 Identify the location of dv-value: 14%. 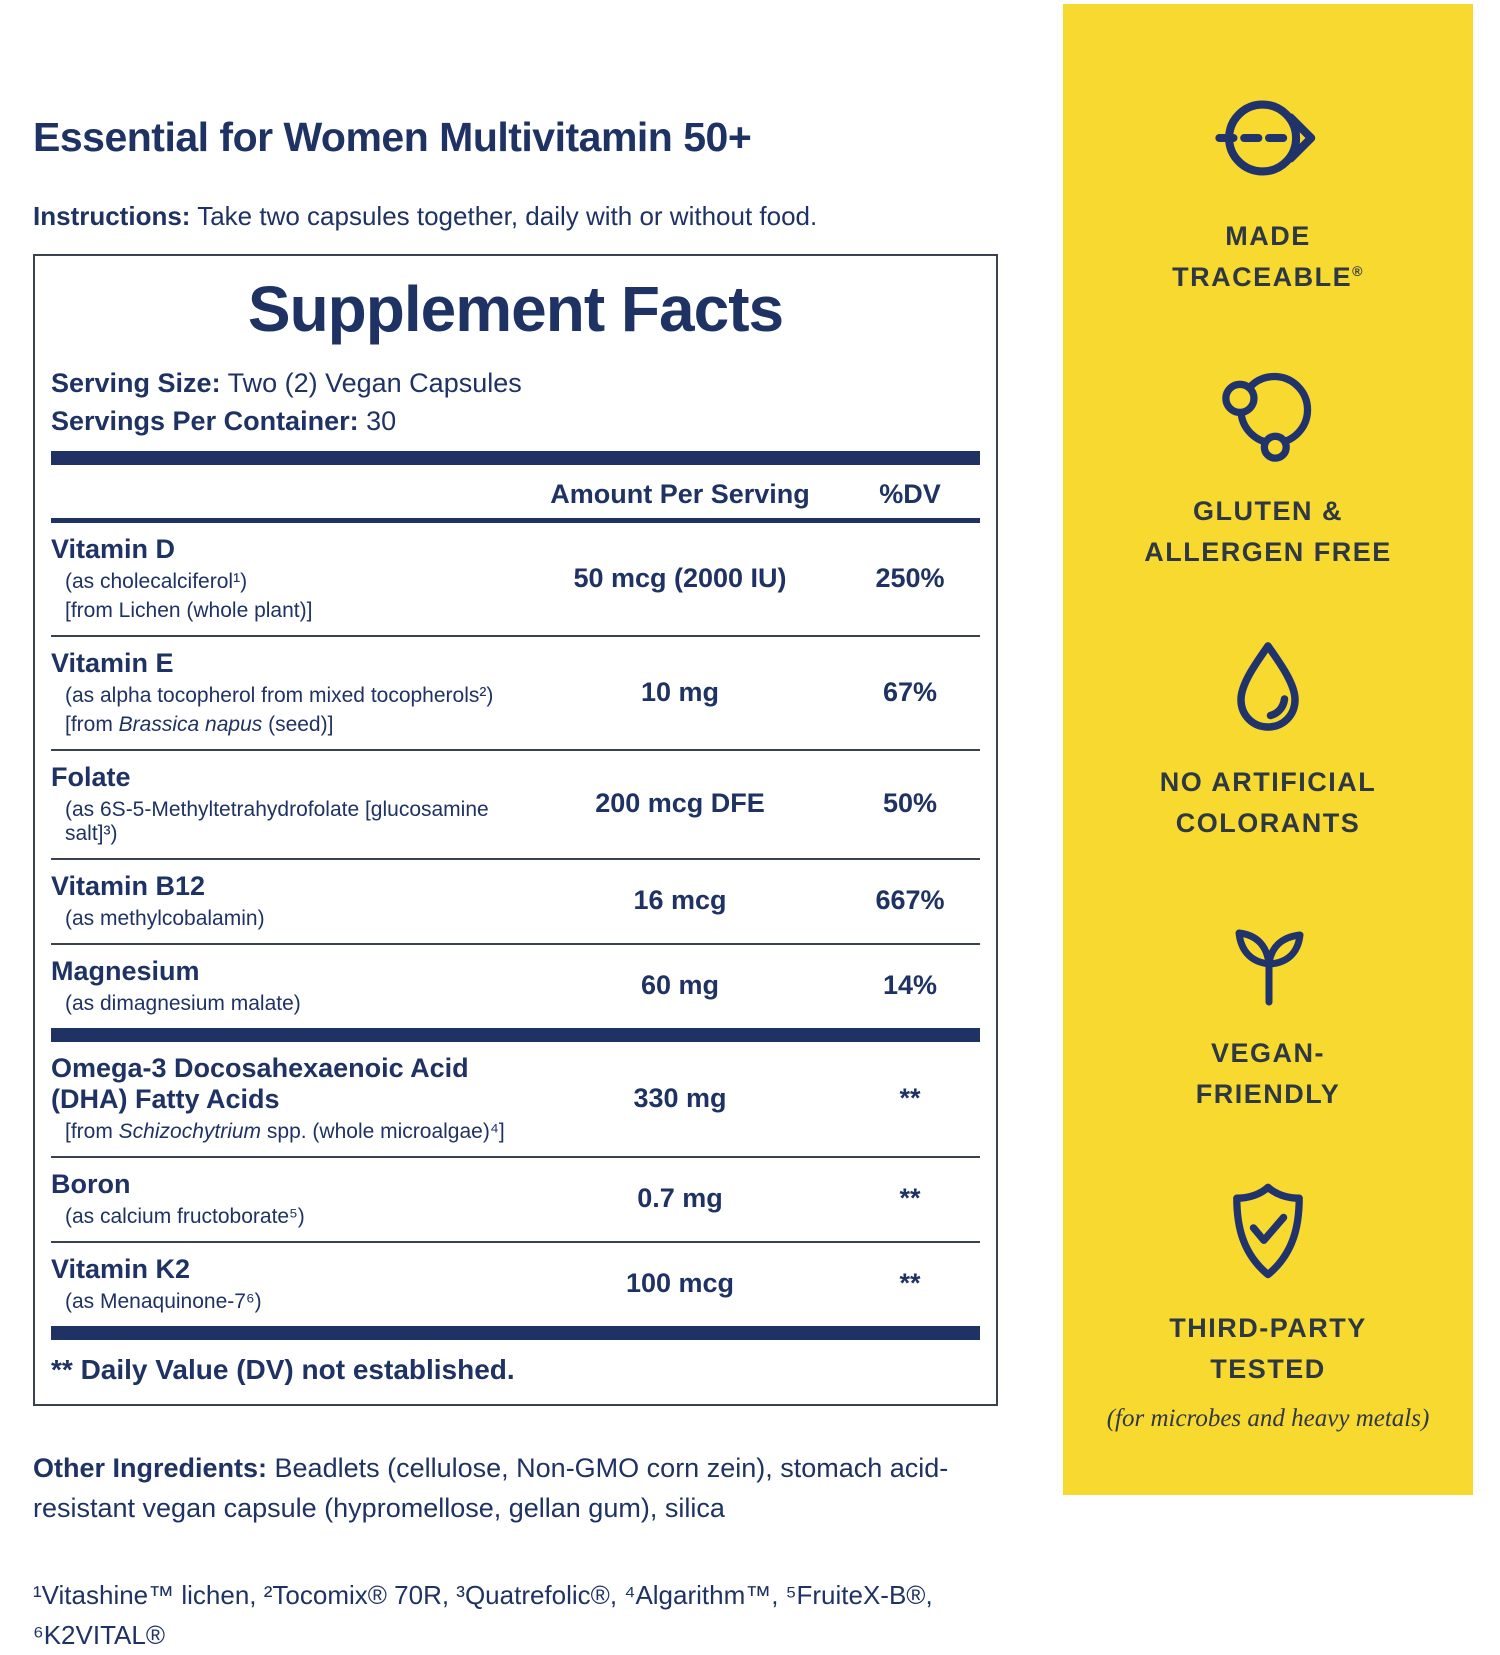
(910, 985).